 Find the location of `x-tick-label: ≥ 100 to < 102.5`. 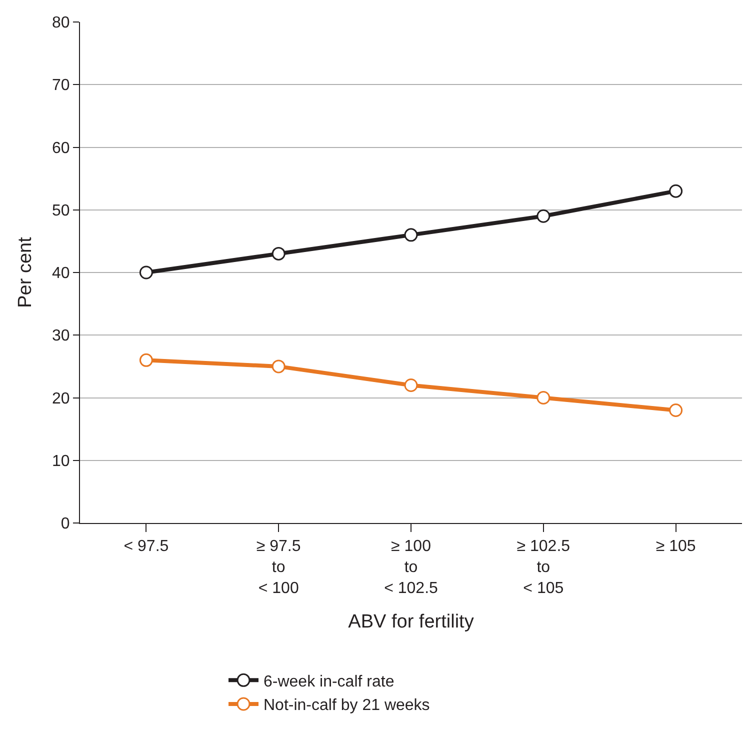

x-tick-label: ≥ 100 to < 102.5 is located at coordinates (411, 567).